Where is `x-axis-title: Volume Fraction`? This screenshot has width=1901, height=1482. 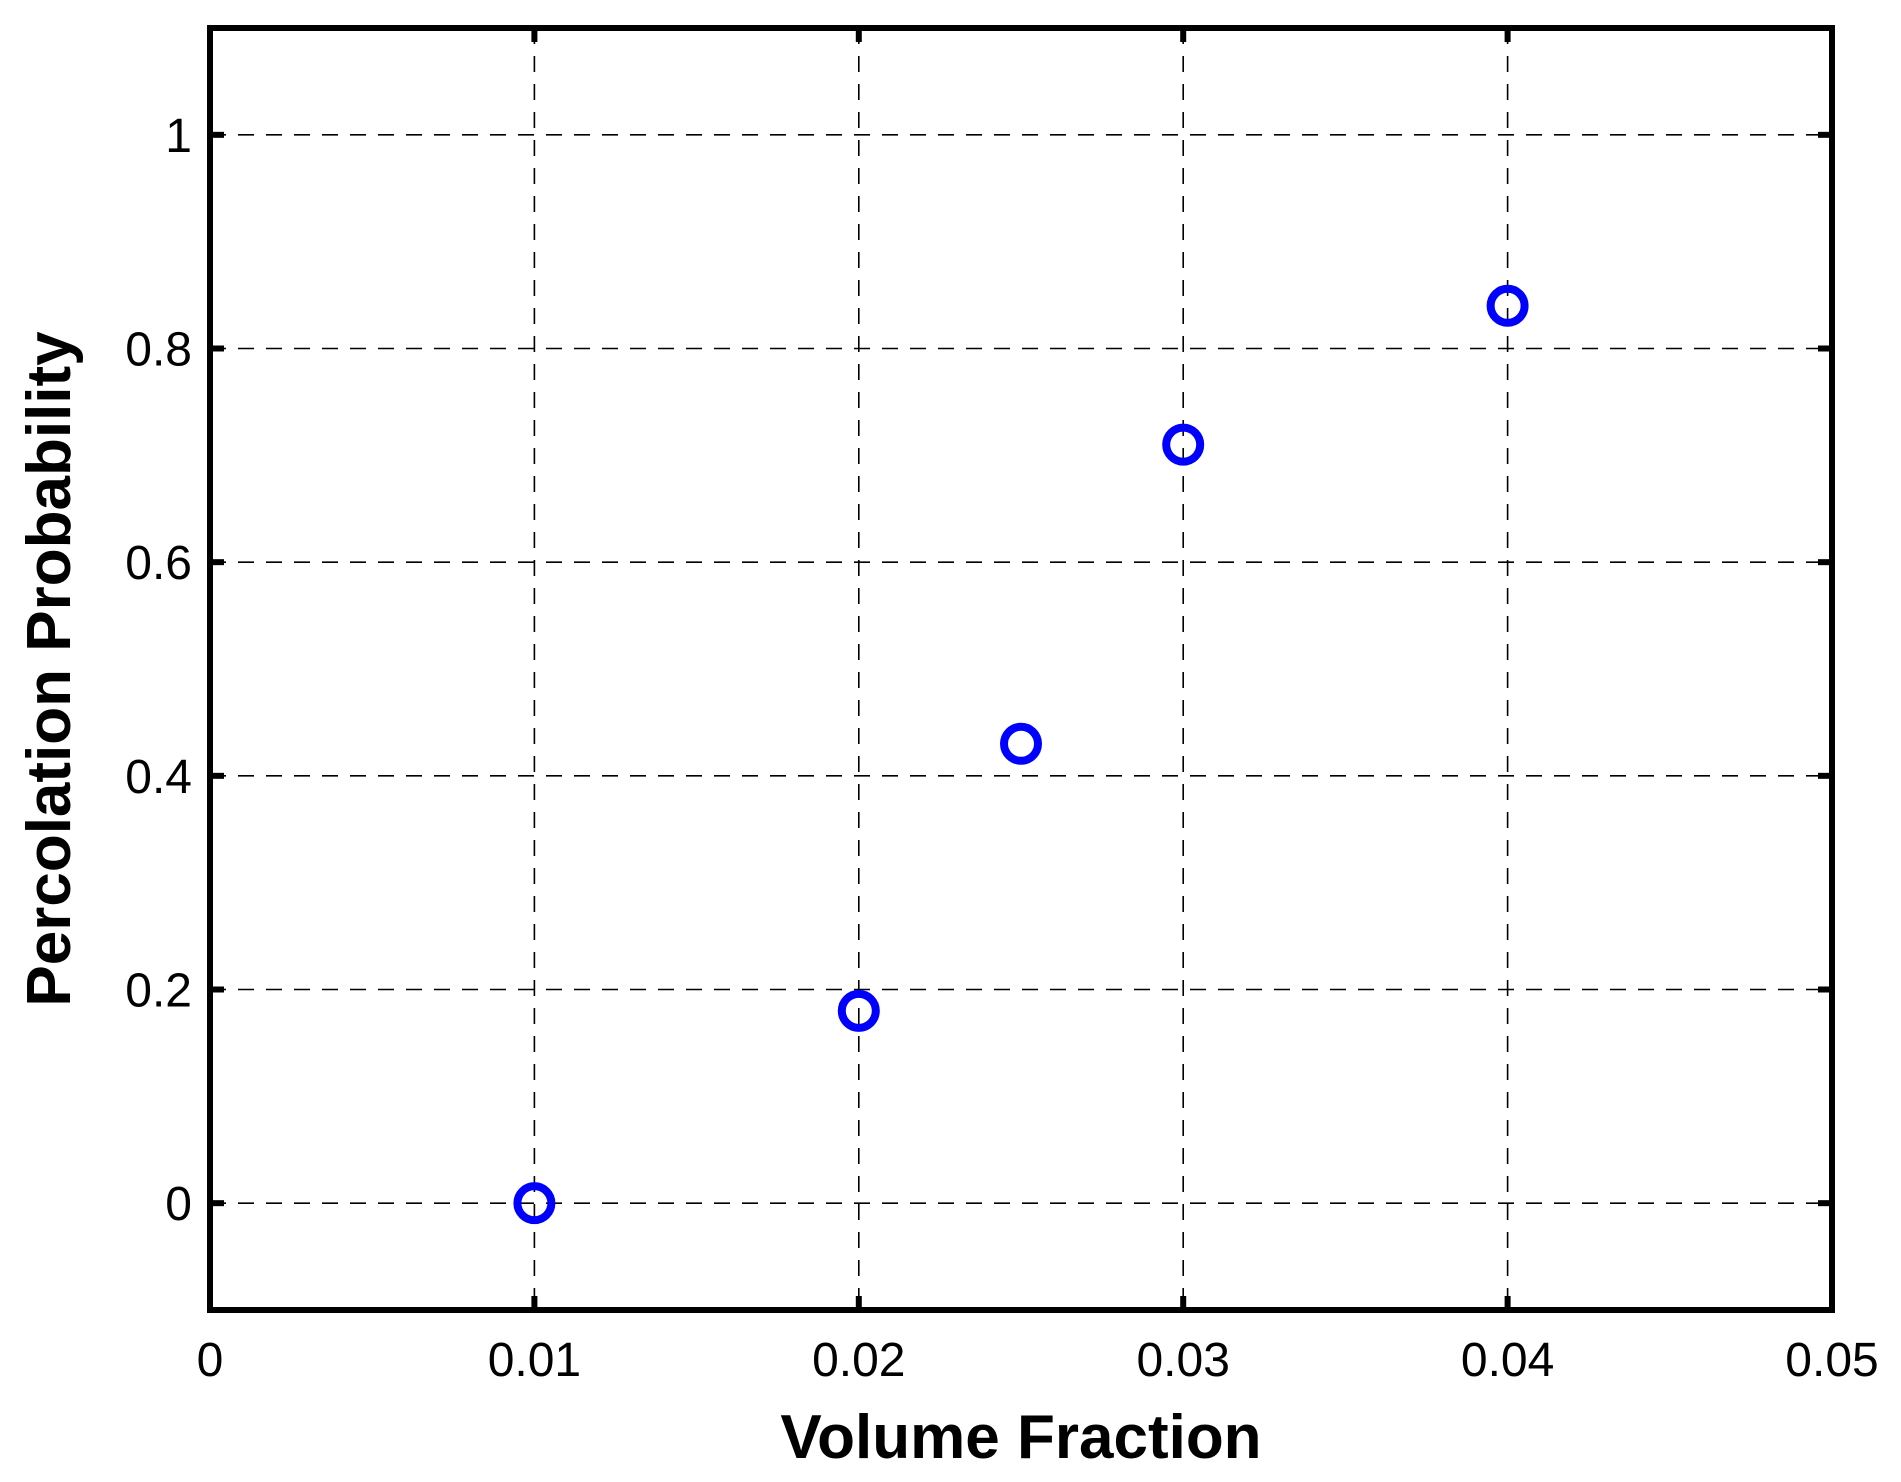
x-axis-title: Volume Fraction is located at coordinates (1020, 1437).